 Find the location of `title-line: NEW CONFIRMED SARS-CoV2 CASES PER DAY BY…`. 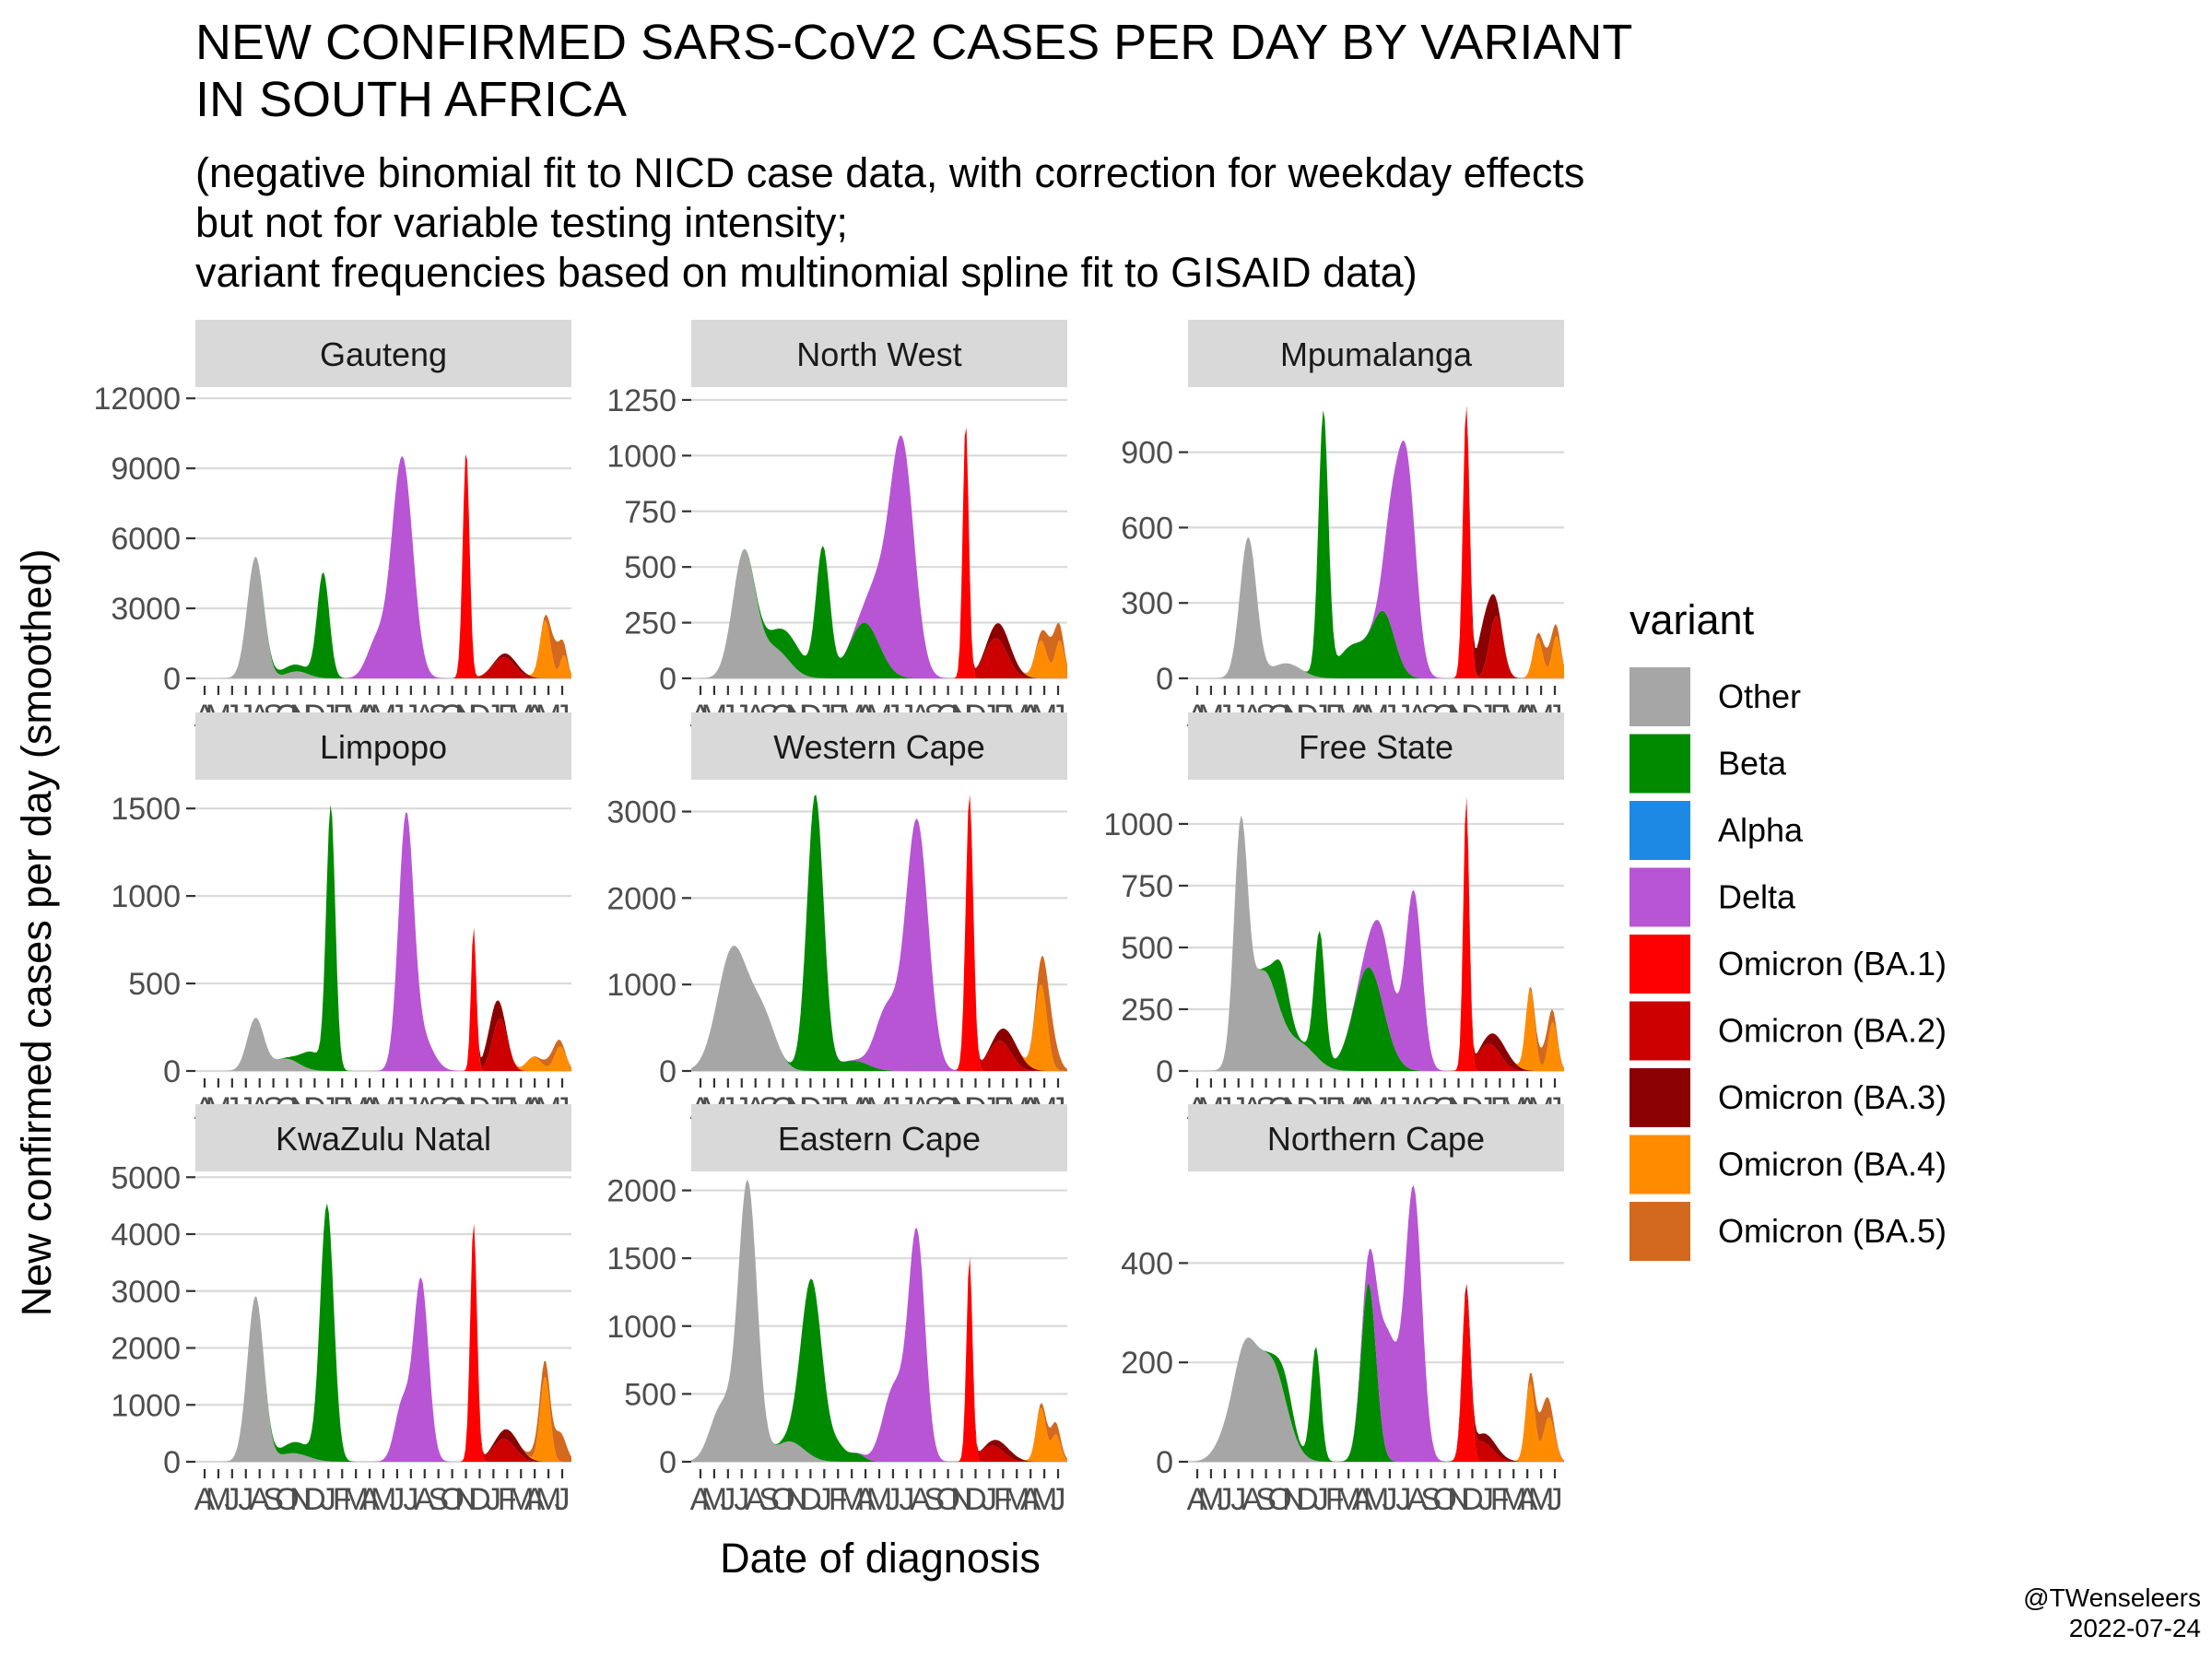

title-line: NEW CONFIRMED SARS-CoV2 CASES PER DAY BY… is located at coordinates (913, 42).